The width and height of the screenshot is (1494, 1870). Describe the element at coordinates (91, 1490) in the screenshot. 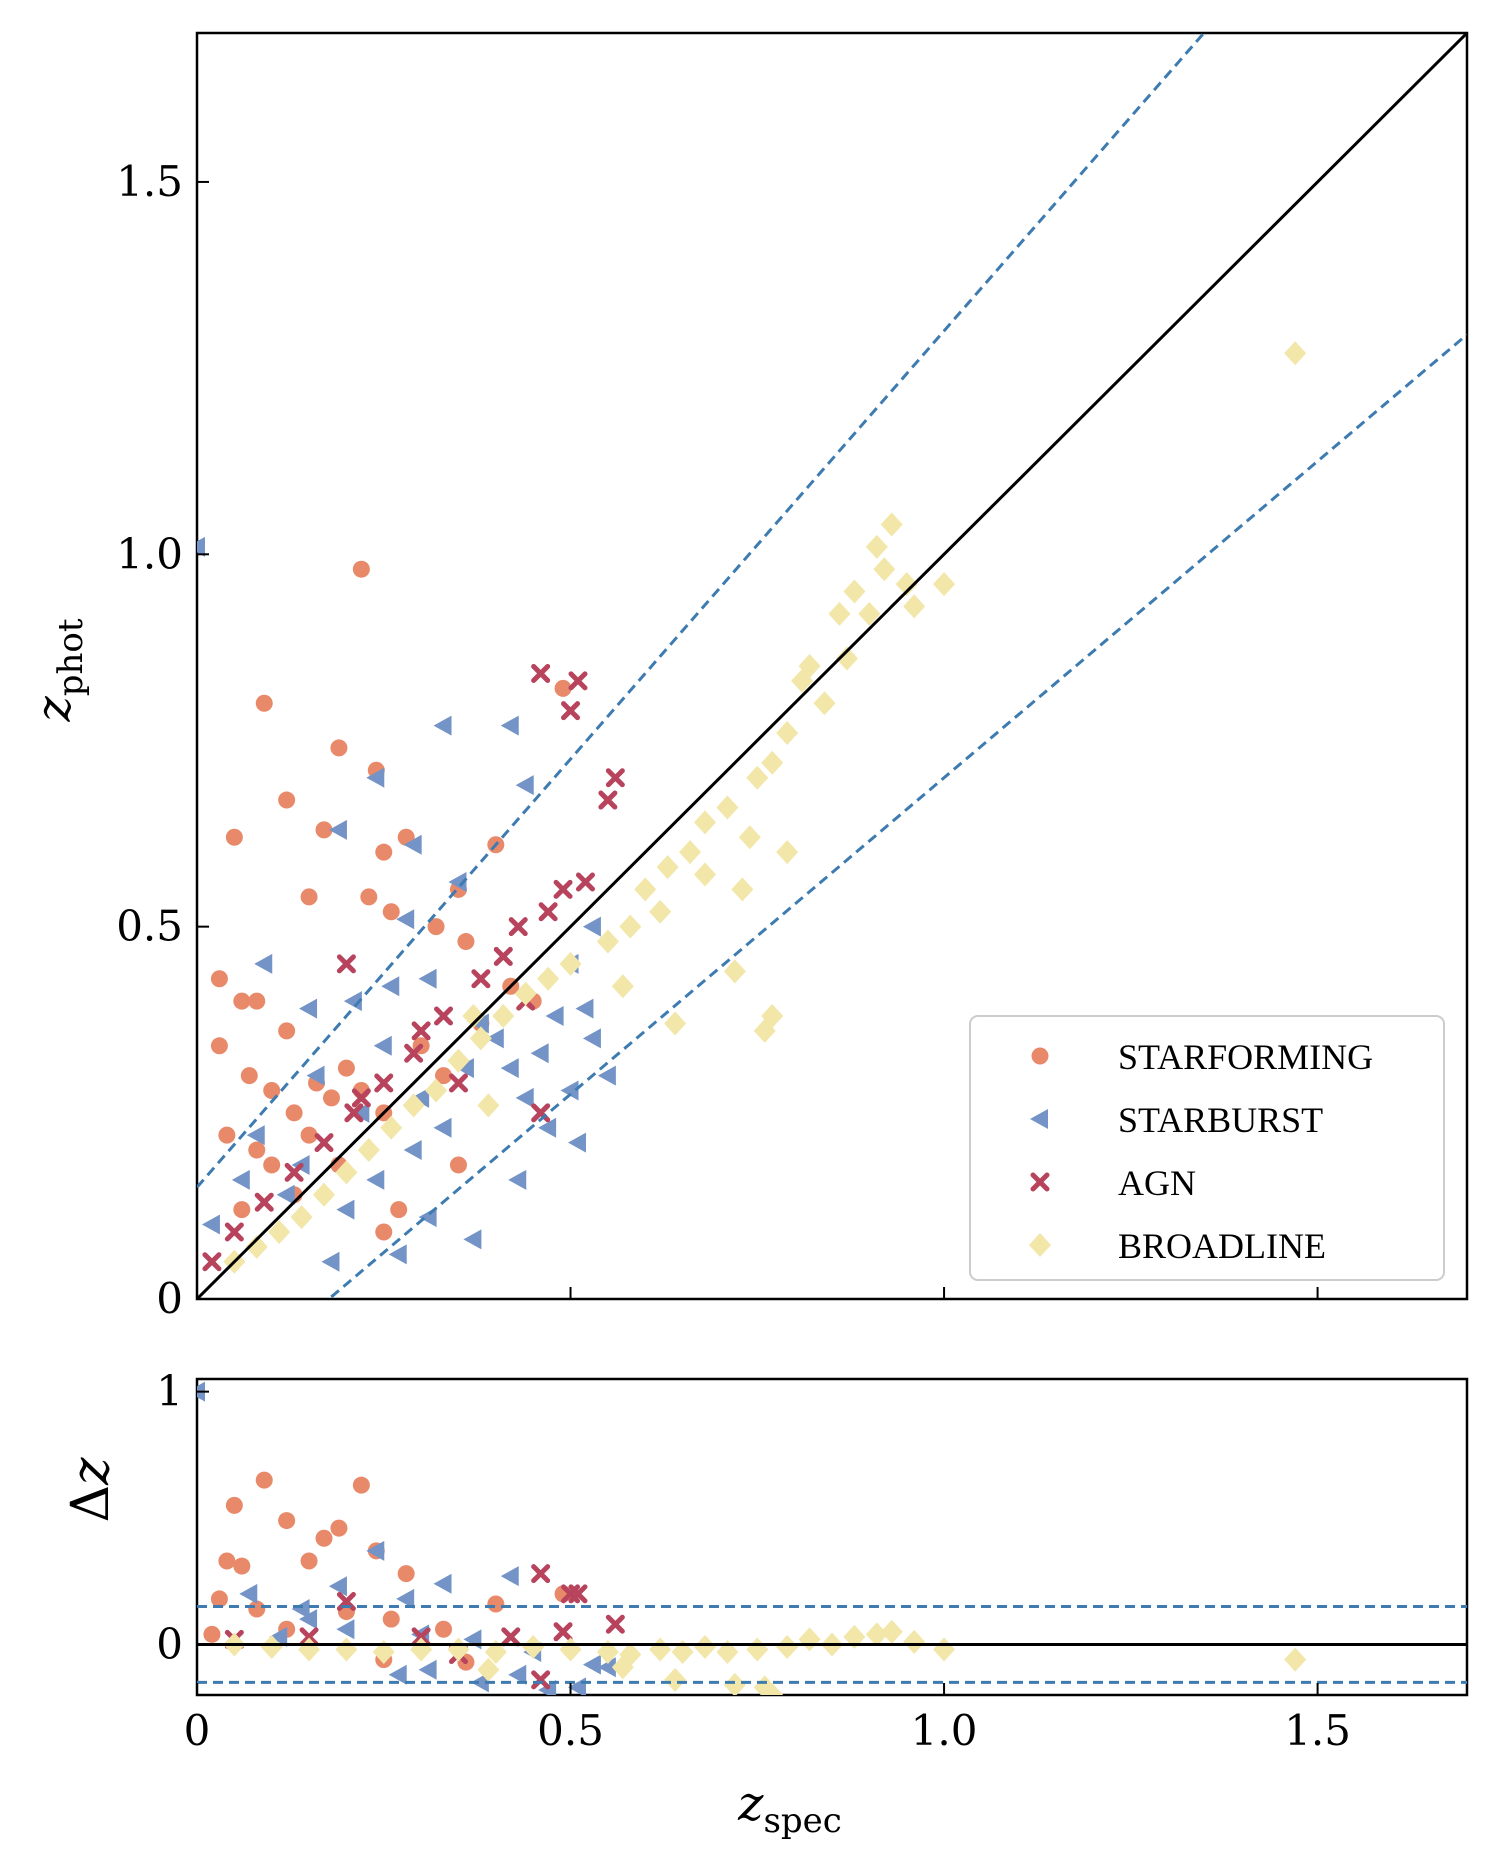

I see `bottom-ylabel: Δz` at that location.